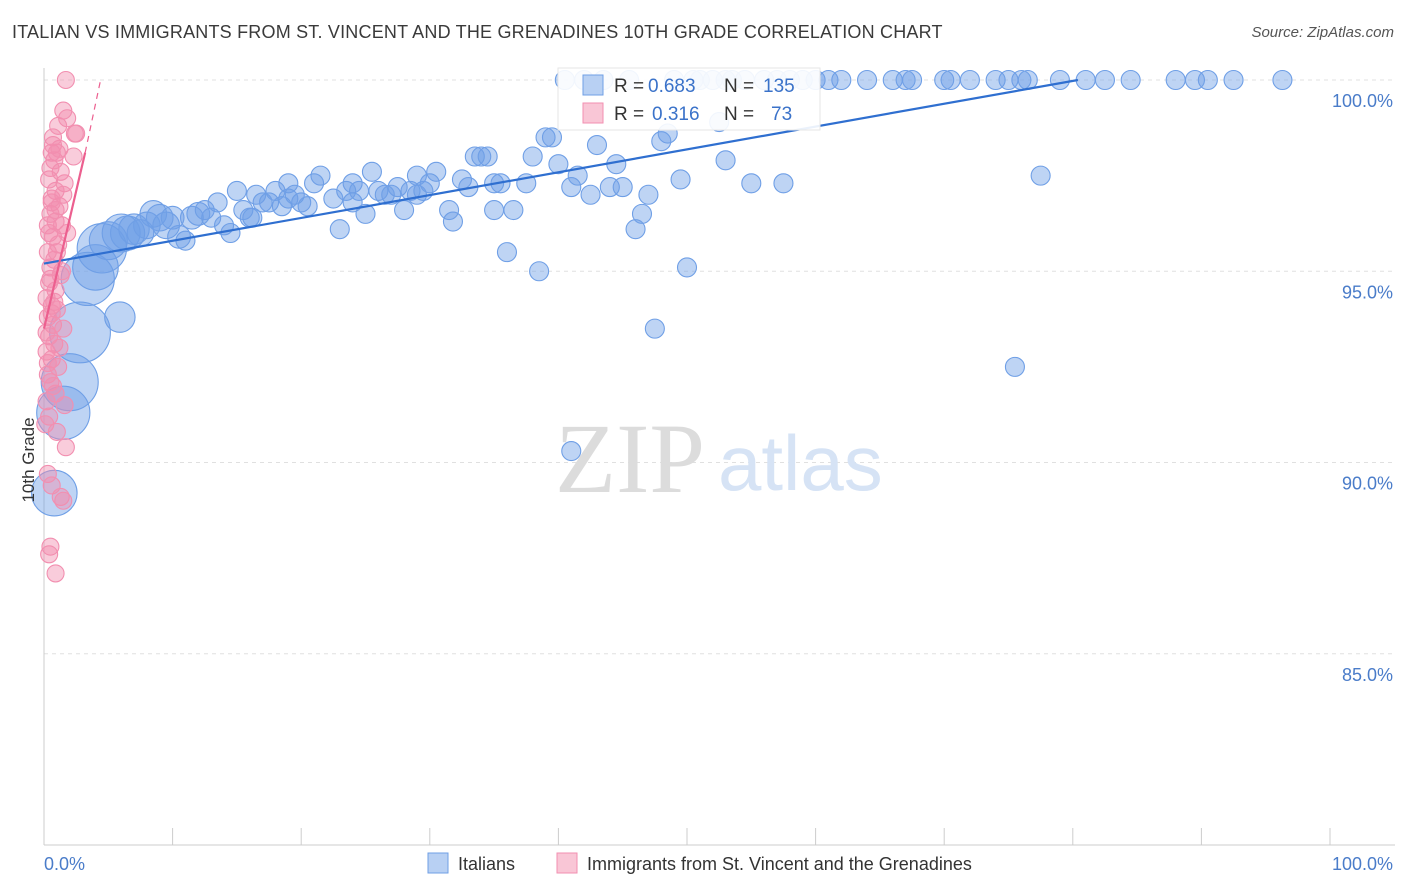  Describe the element at coordinates (1362, 388) in the screenshot. I see `y-tick-labels: 85.0% 90.0% 95.0% 100.0%` at that location.